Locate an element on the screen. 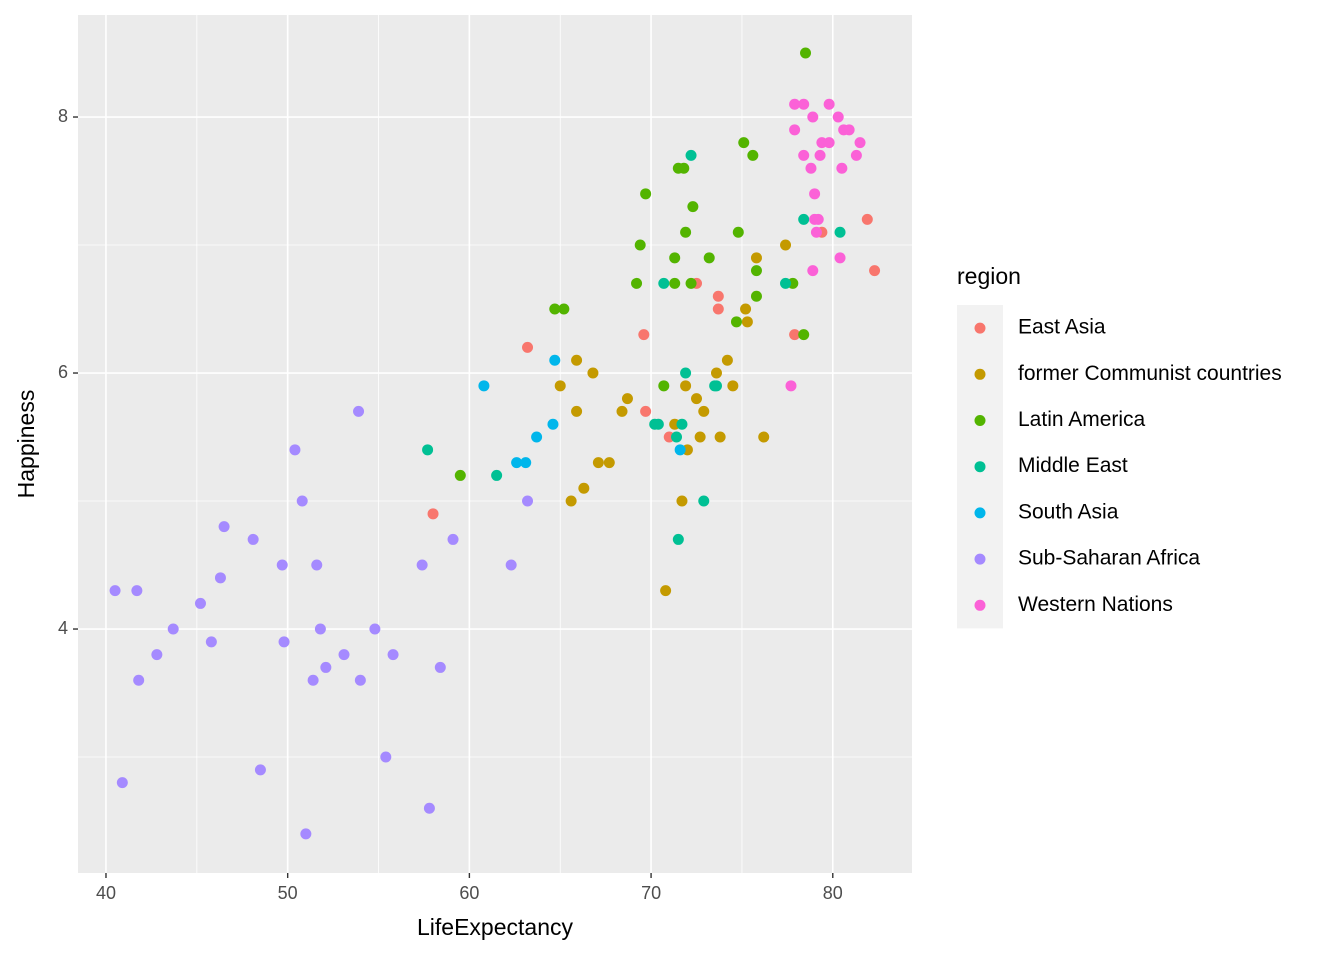  x-tick-label: 70 is located at coordinates (651, 893).